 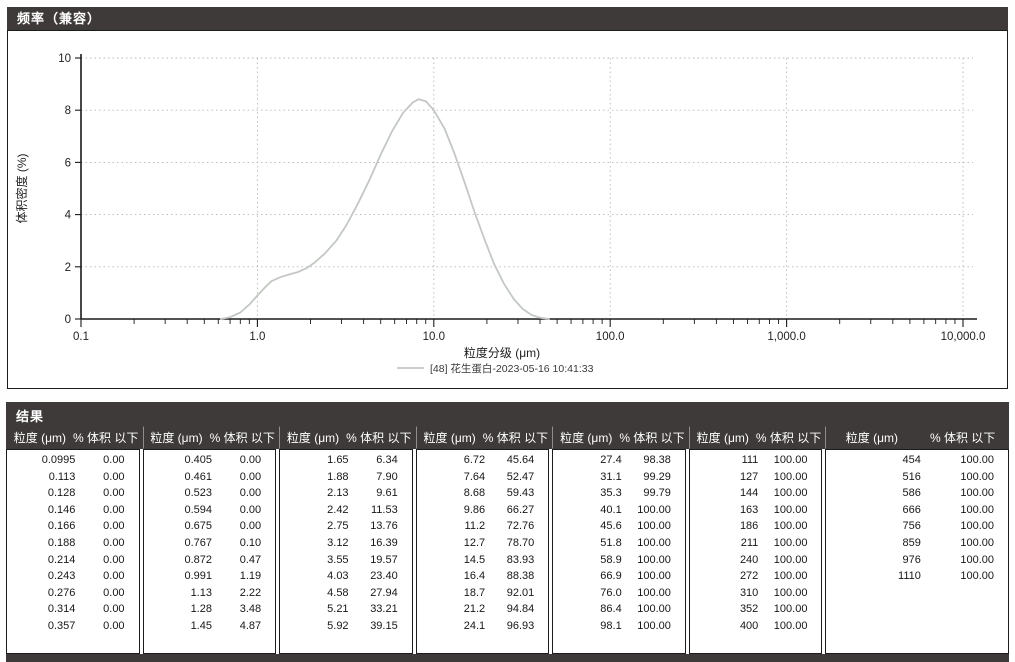 I want to click on table-row: 310 100.00, so click(x=756, y=593).